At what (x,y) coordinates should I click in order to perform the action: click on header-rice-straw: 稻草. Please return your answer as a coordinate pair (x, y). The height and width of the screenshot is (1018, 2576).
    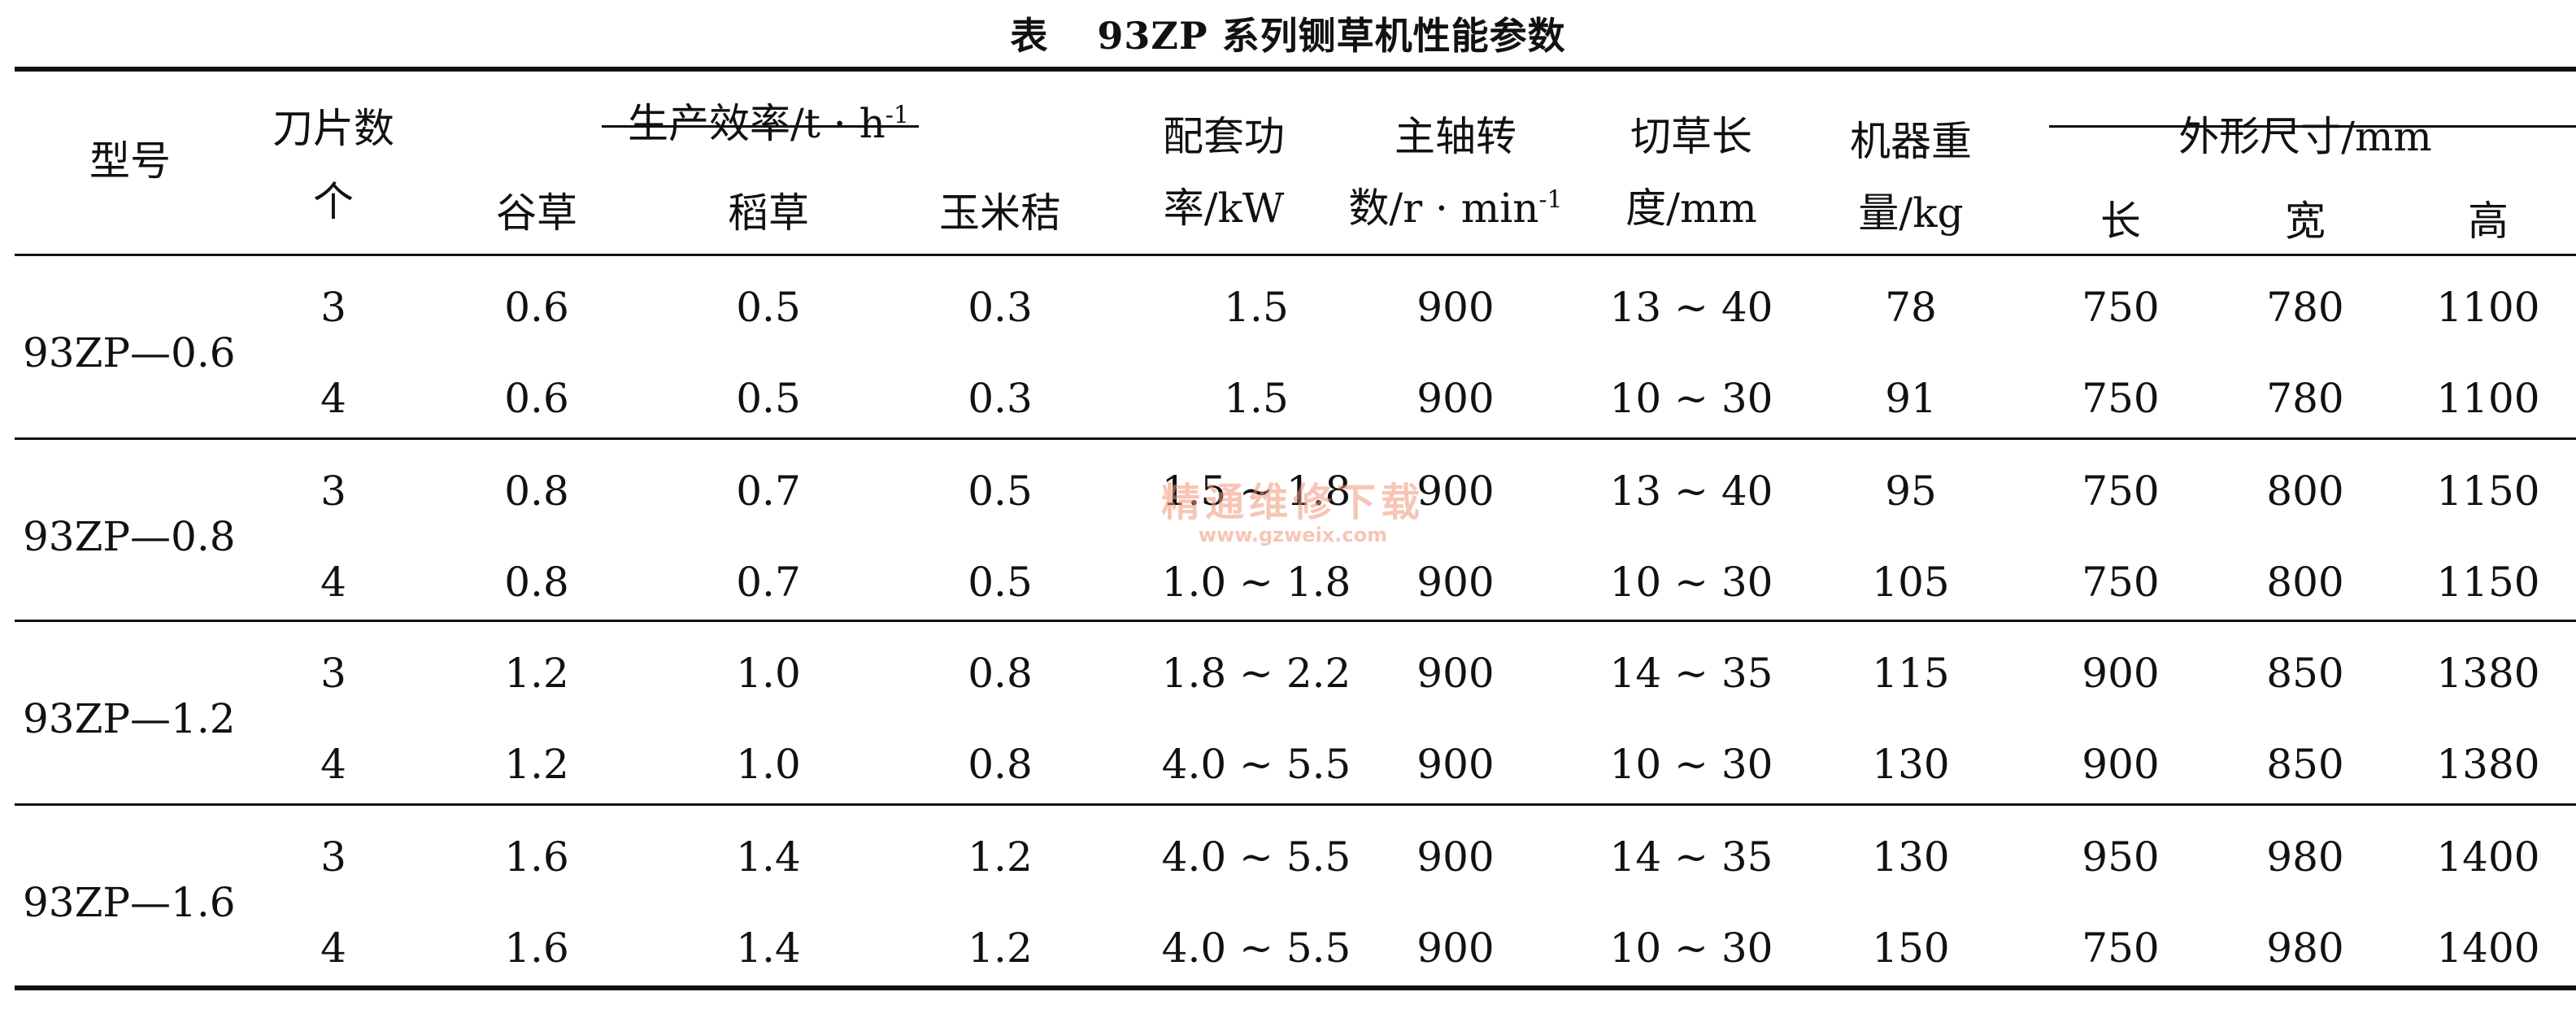
    Looking at the image, I should click on (769, 213).